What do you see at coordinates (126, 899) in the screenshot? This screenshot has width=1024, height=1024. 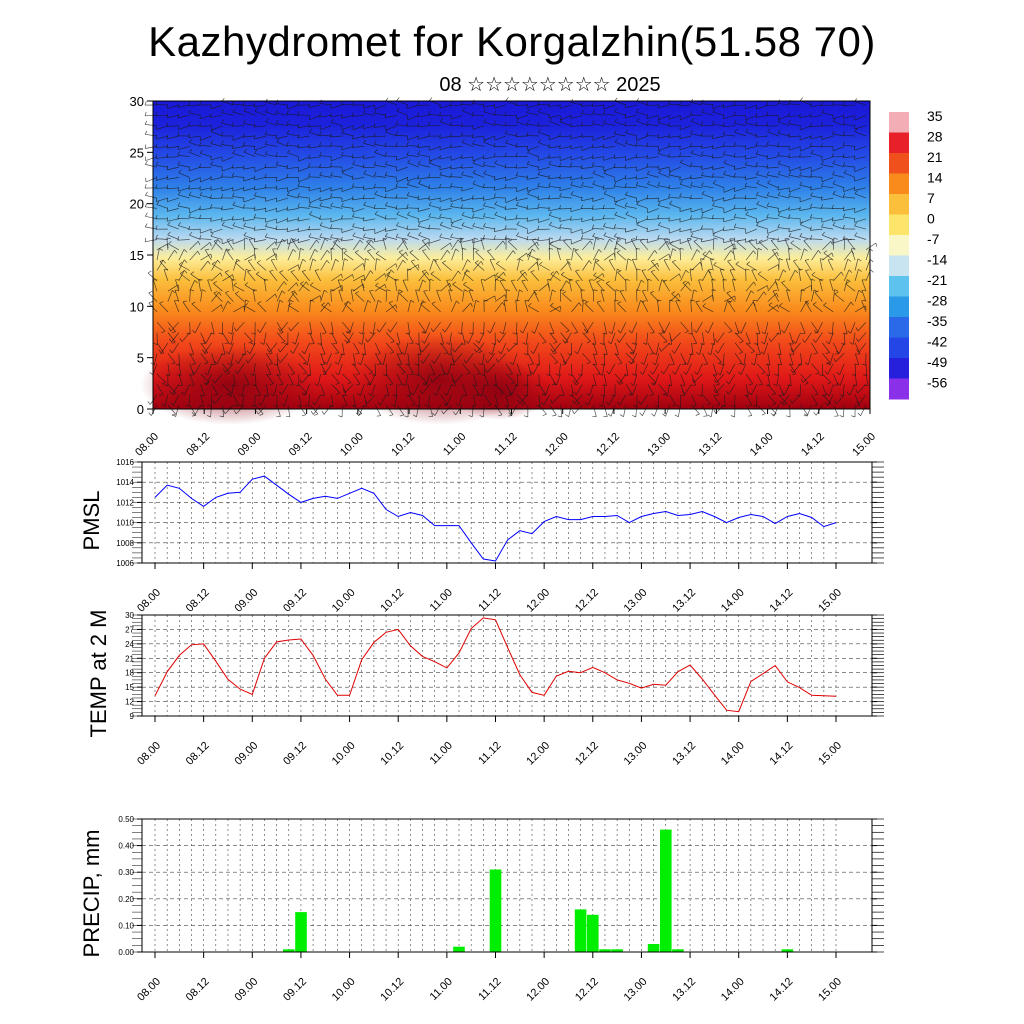 I see `y-tick-label: 0.20` at bounding box center [126, 899].